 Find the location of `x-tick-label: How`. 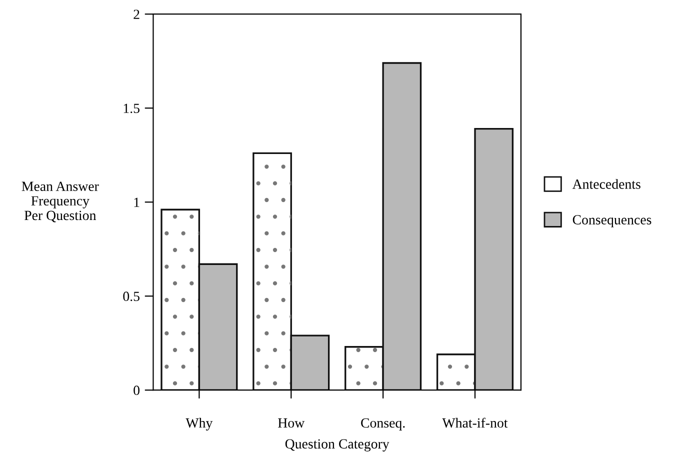

x-tick-label: How is located at coordinates (291, 423).